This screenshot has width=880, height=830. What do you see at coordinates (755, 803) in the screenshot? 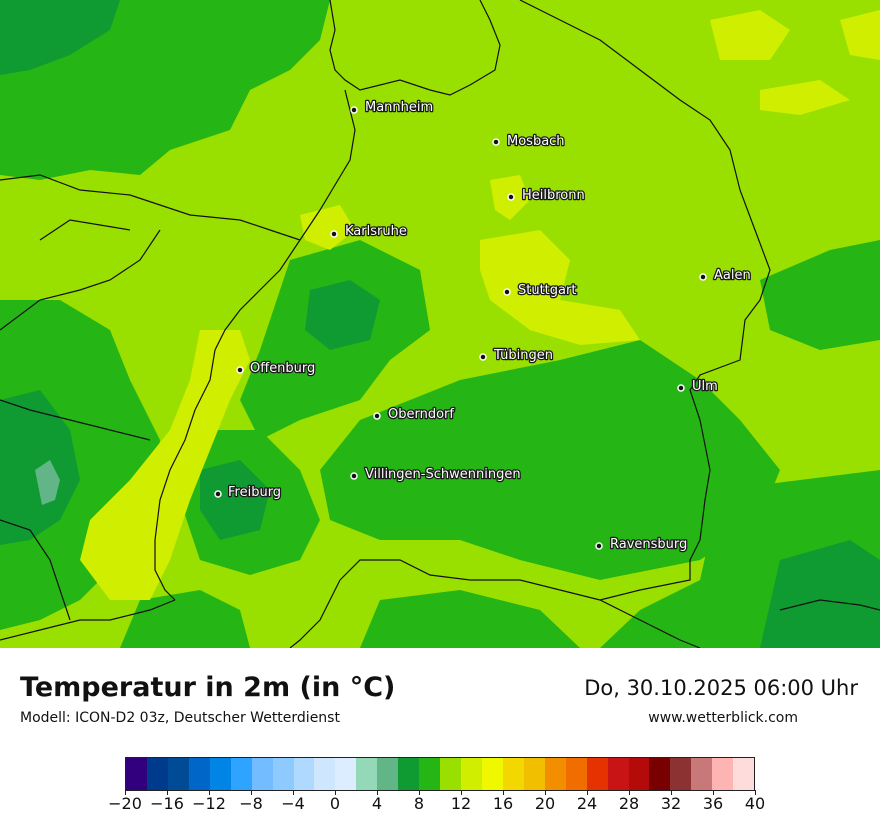
I see `colorbar-tick-label: 40` at bounding box center [755, 803].